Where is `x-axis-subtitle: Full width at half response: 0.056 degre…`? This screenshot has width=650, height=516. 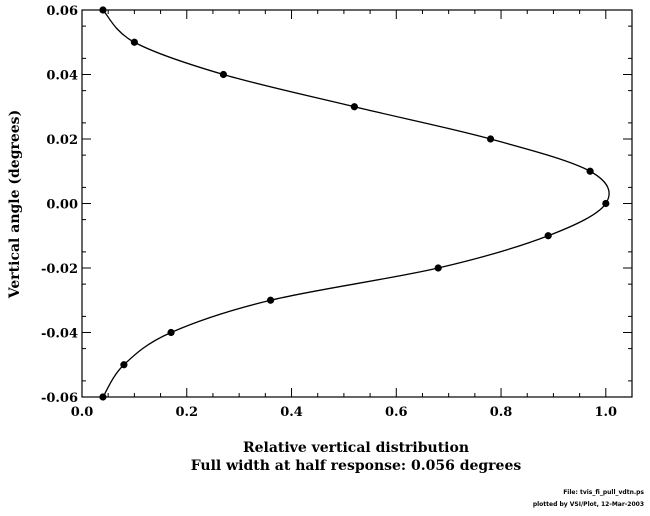
x-axis-subtitle: Full width at half response: 0.056 degre… is located at coordinates (356, 466).